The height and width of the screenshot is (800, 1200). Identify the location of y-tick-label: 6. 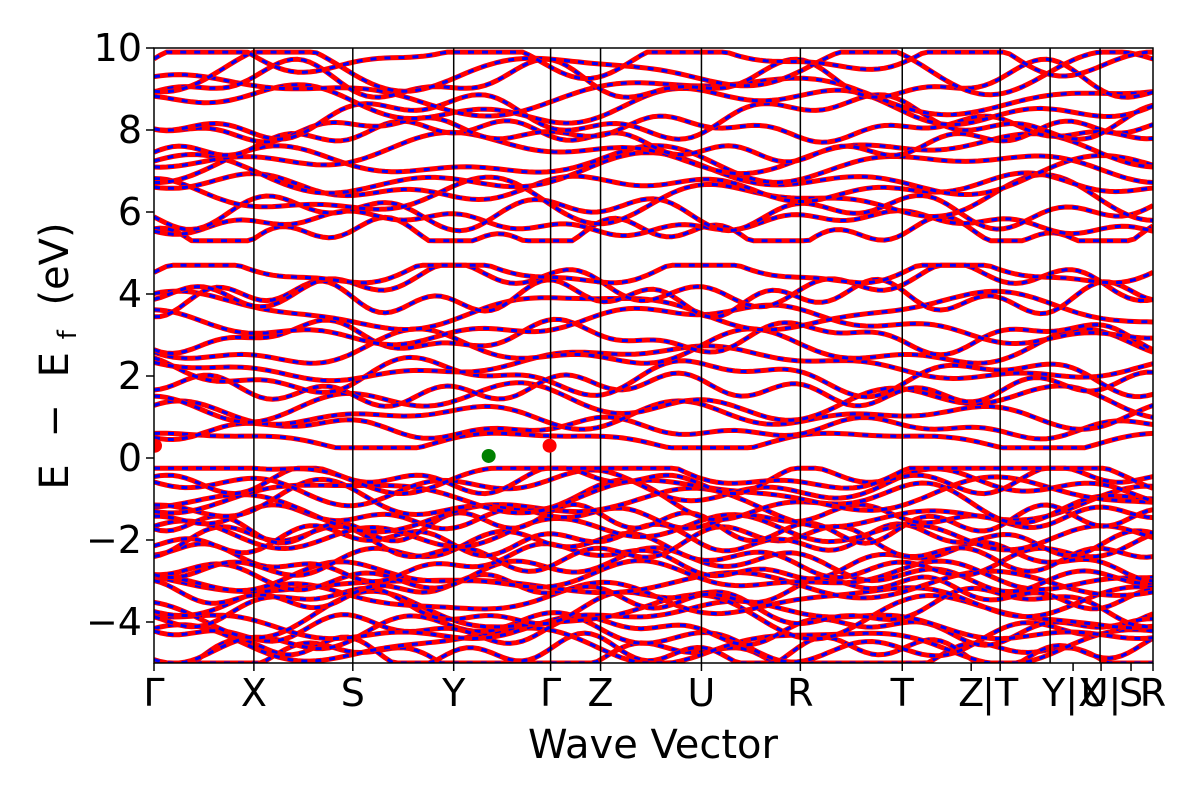
(130, 212).